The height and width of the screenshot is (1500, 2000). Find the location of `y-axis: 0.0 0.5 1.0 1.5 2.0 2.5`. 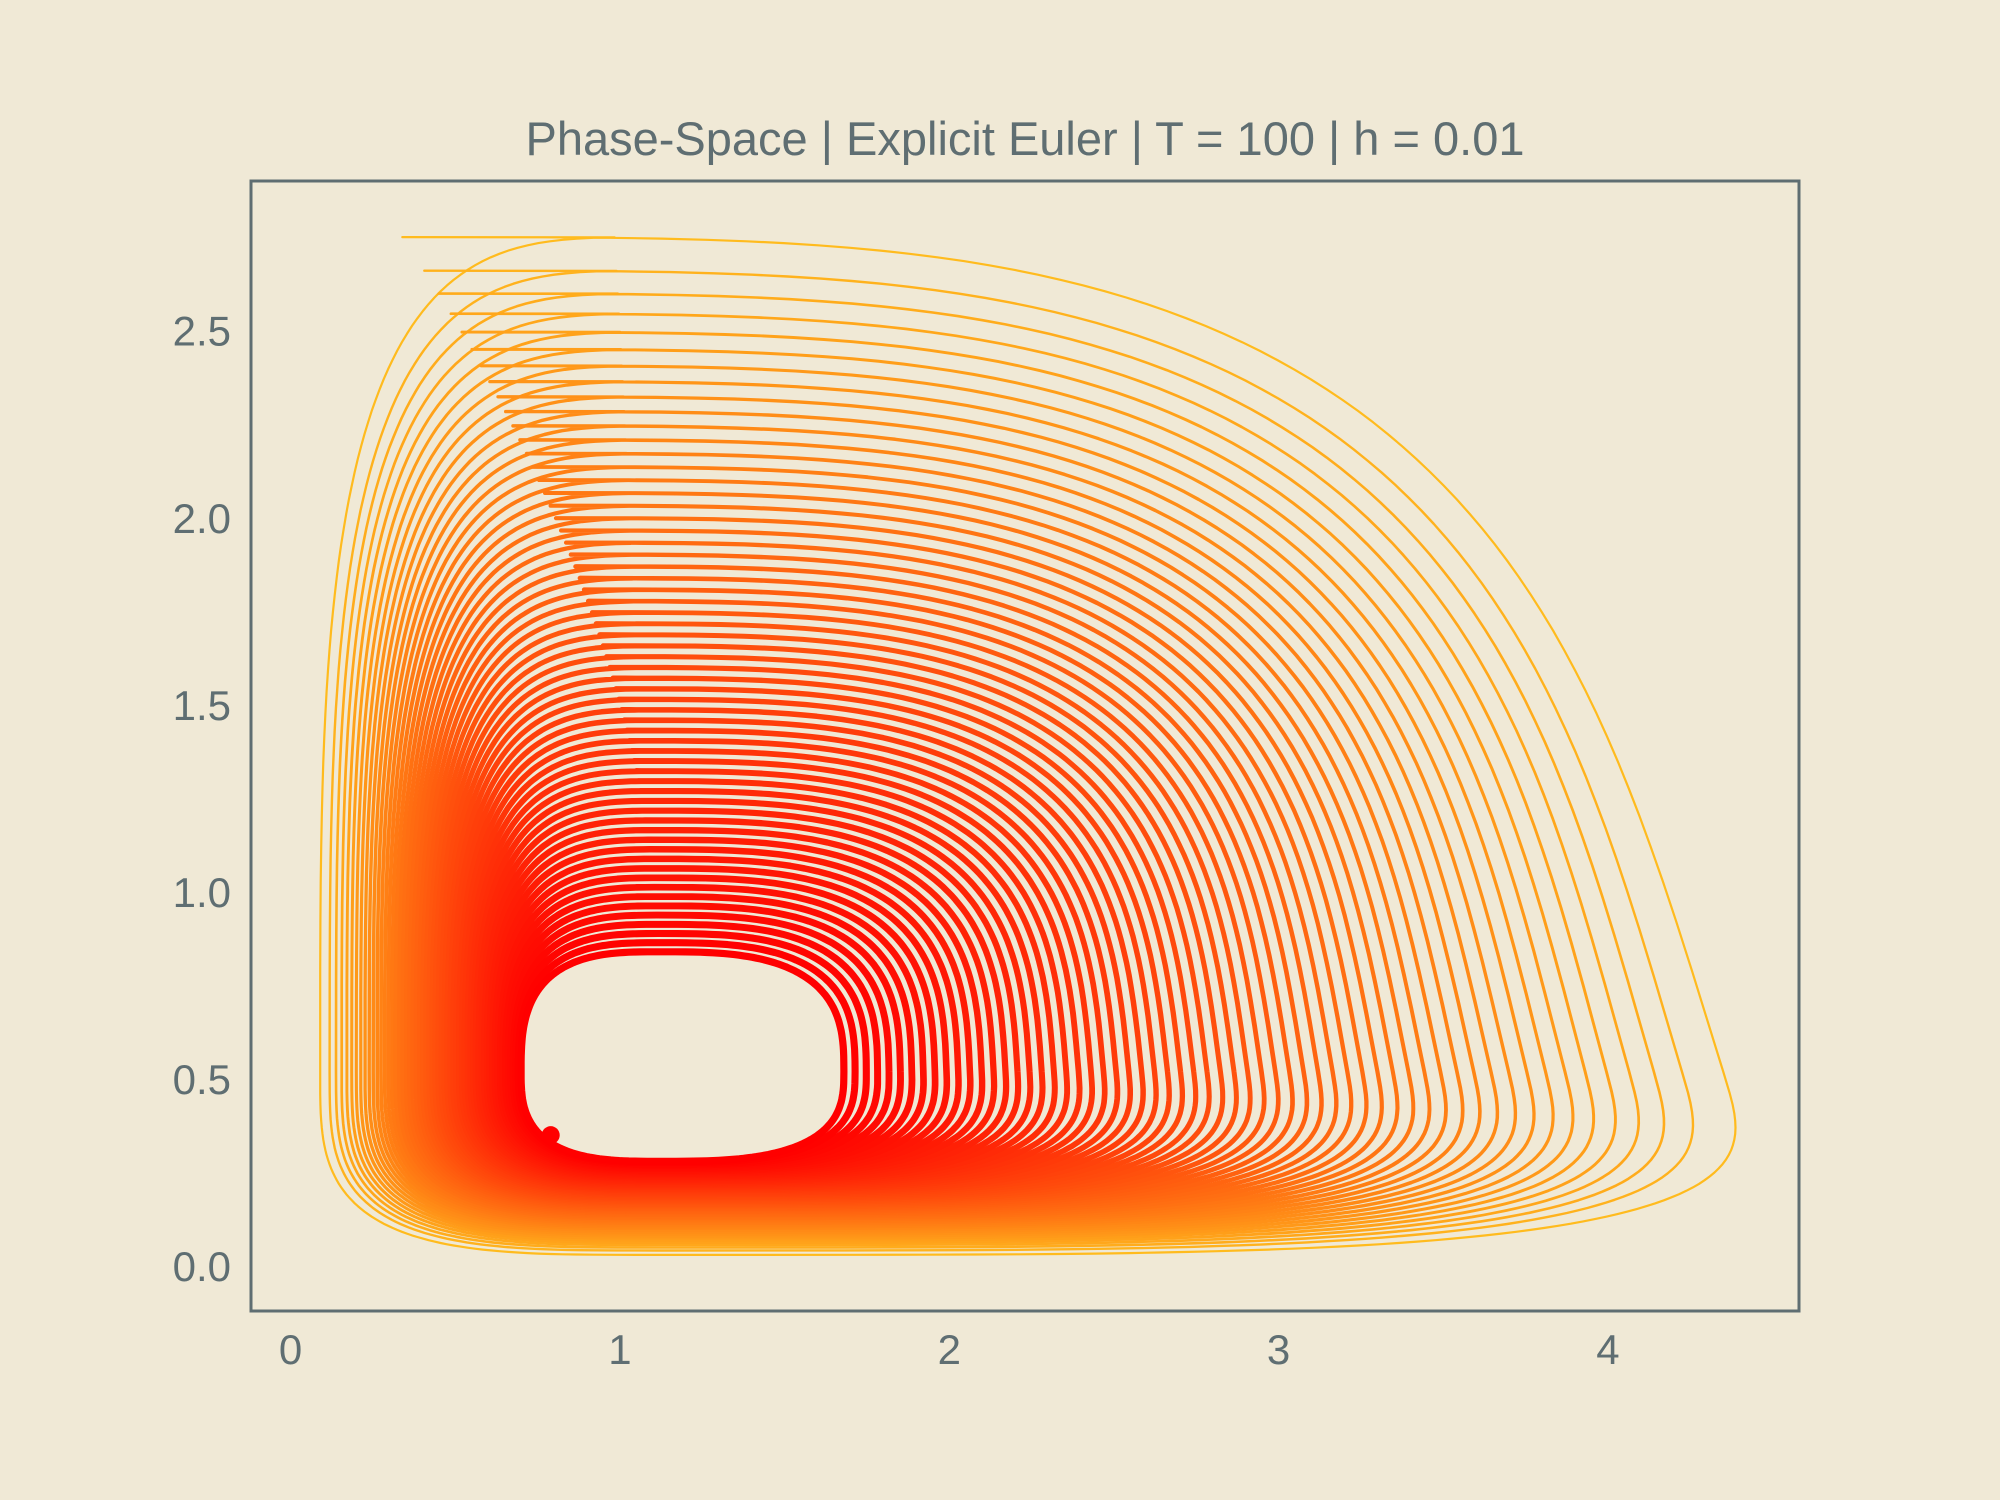

y-axis: 0.0 0.5 1.0 1.5 2.0 2.5 is located at coordinates (202, 799).